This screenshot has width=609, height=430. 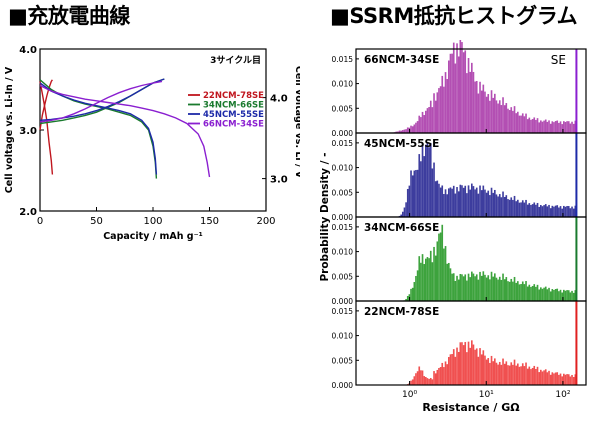 What do you see at coordinates (28, 50) in the screenshot?
I see `y-tick-label-2: 4.0` at bounding box center [28, 50].